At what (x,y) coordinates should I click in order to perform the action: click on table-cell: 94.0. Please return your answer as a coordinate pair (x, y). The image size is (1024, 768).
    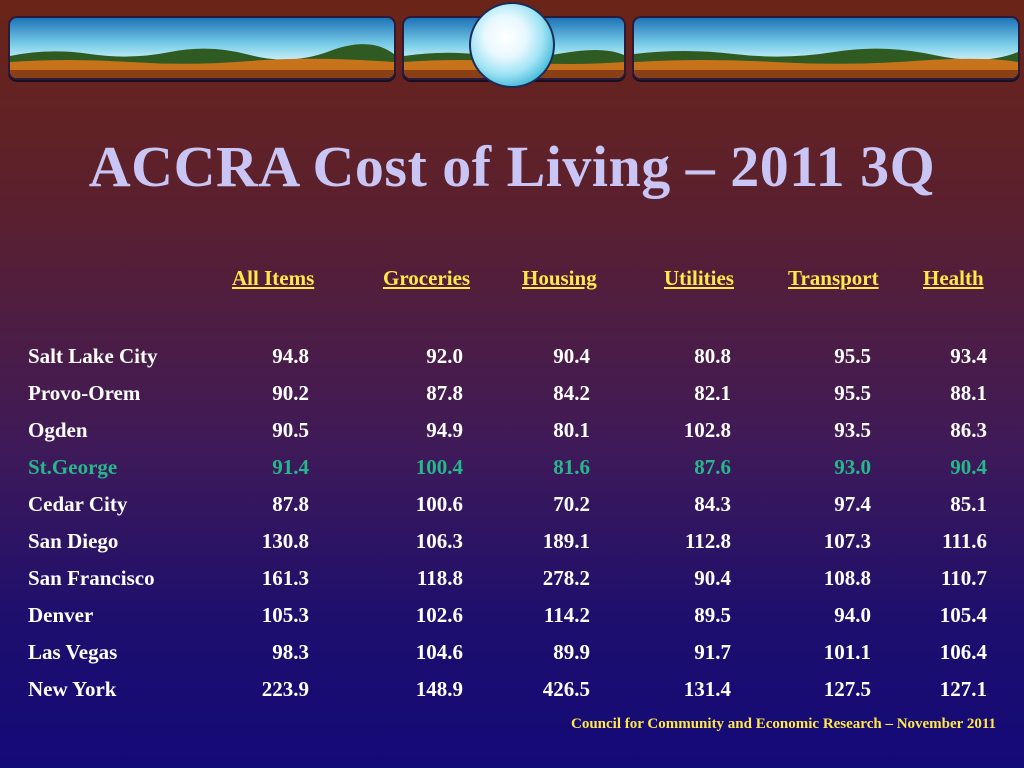
    Looking at the image, I should click on (852, 615).